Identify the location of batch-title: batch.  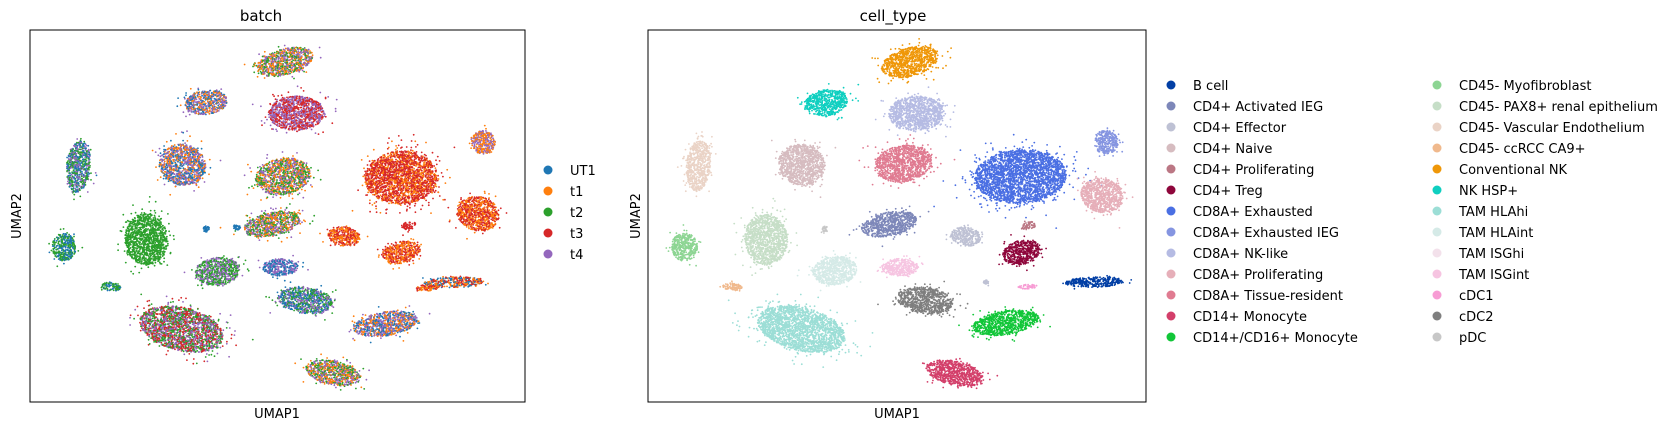
(261, 16).